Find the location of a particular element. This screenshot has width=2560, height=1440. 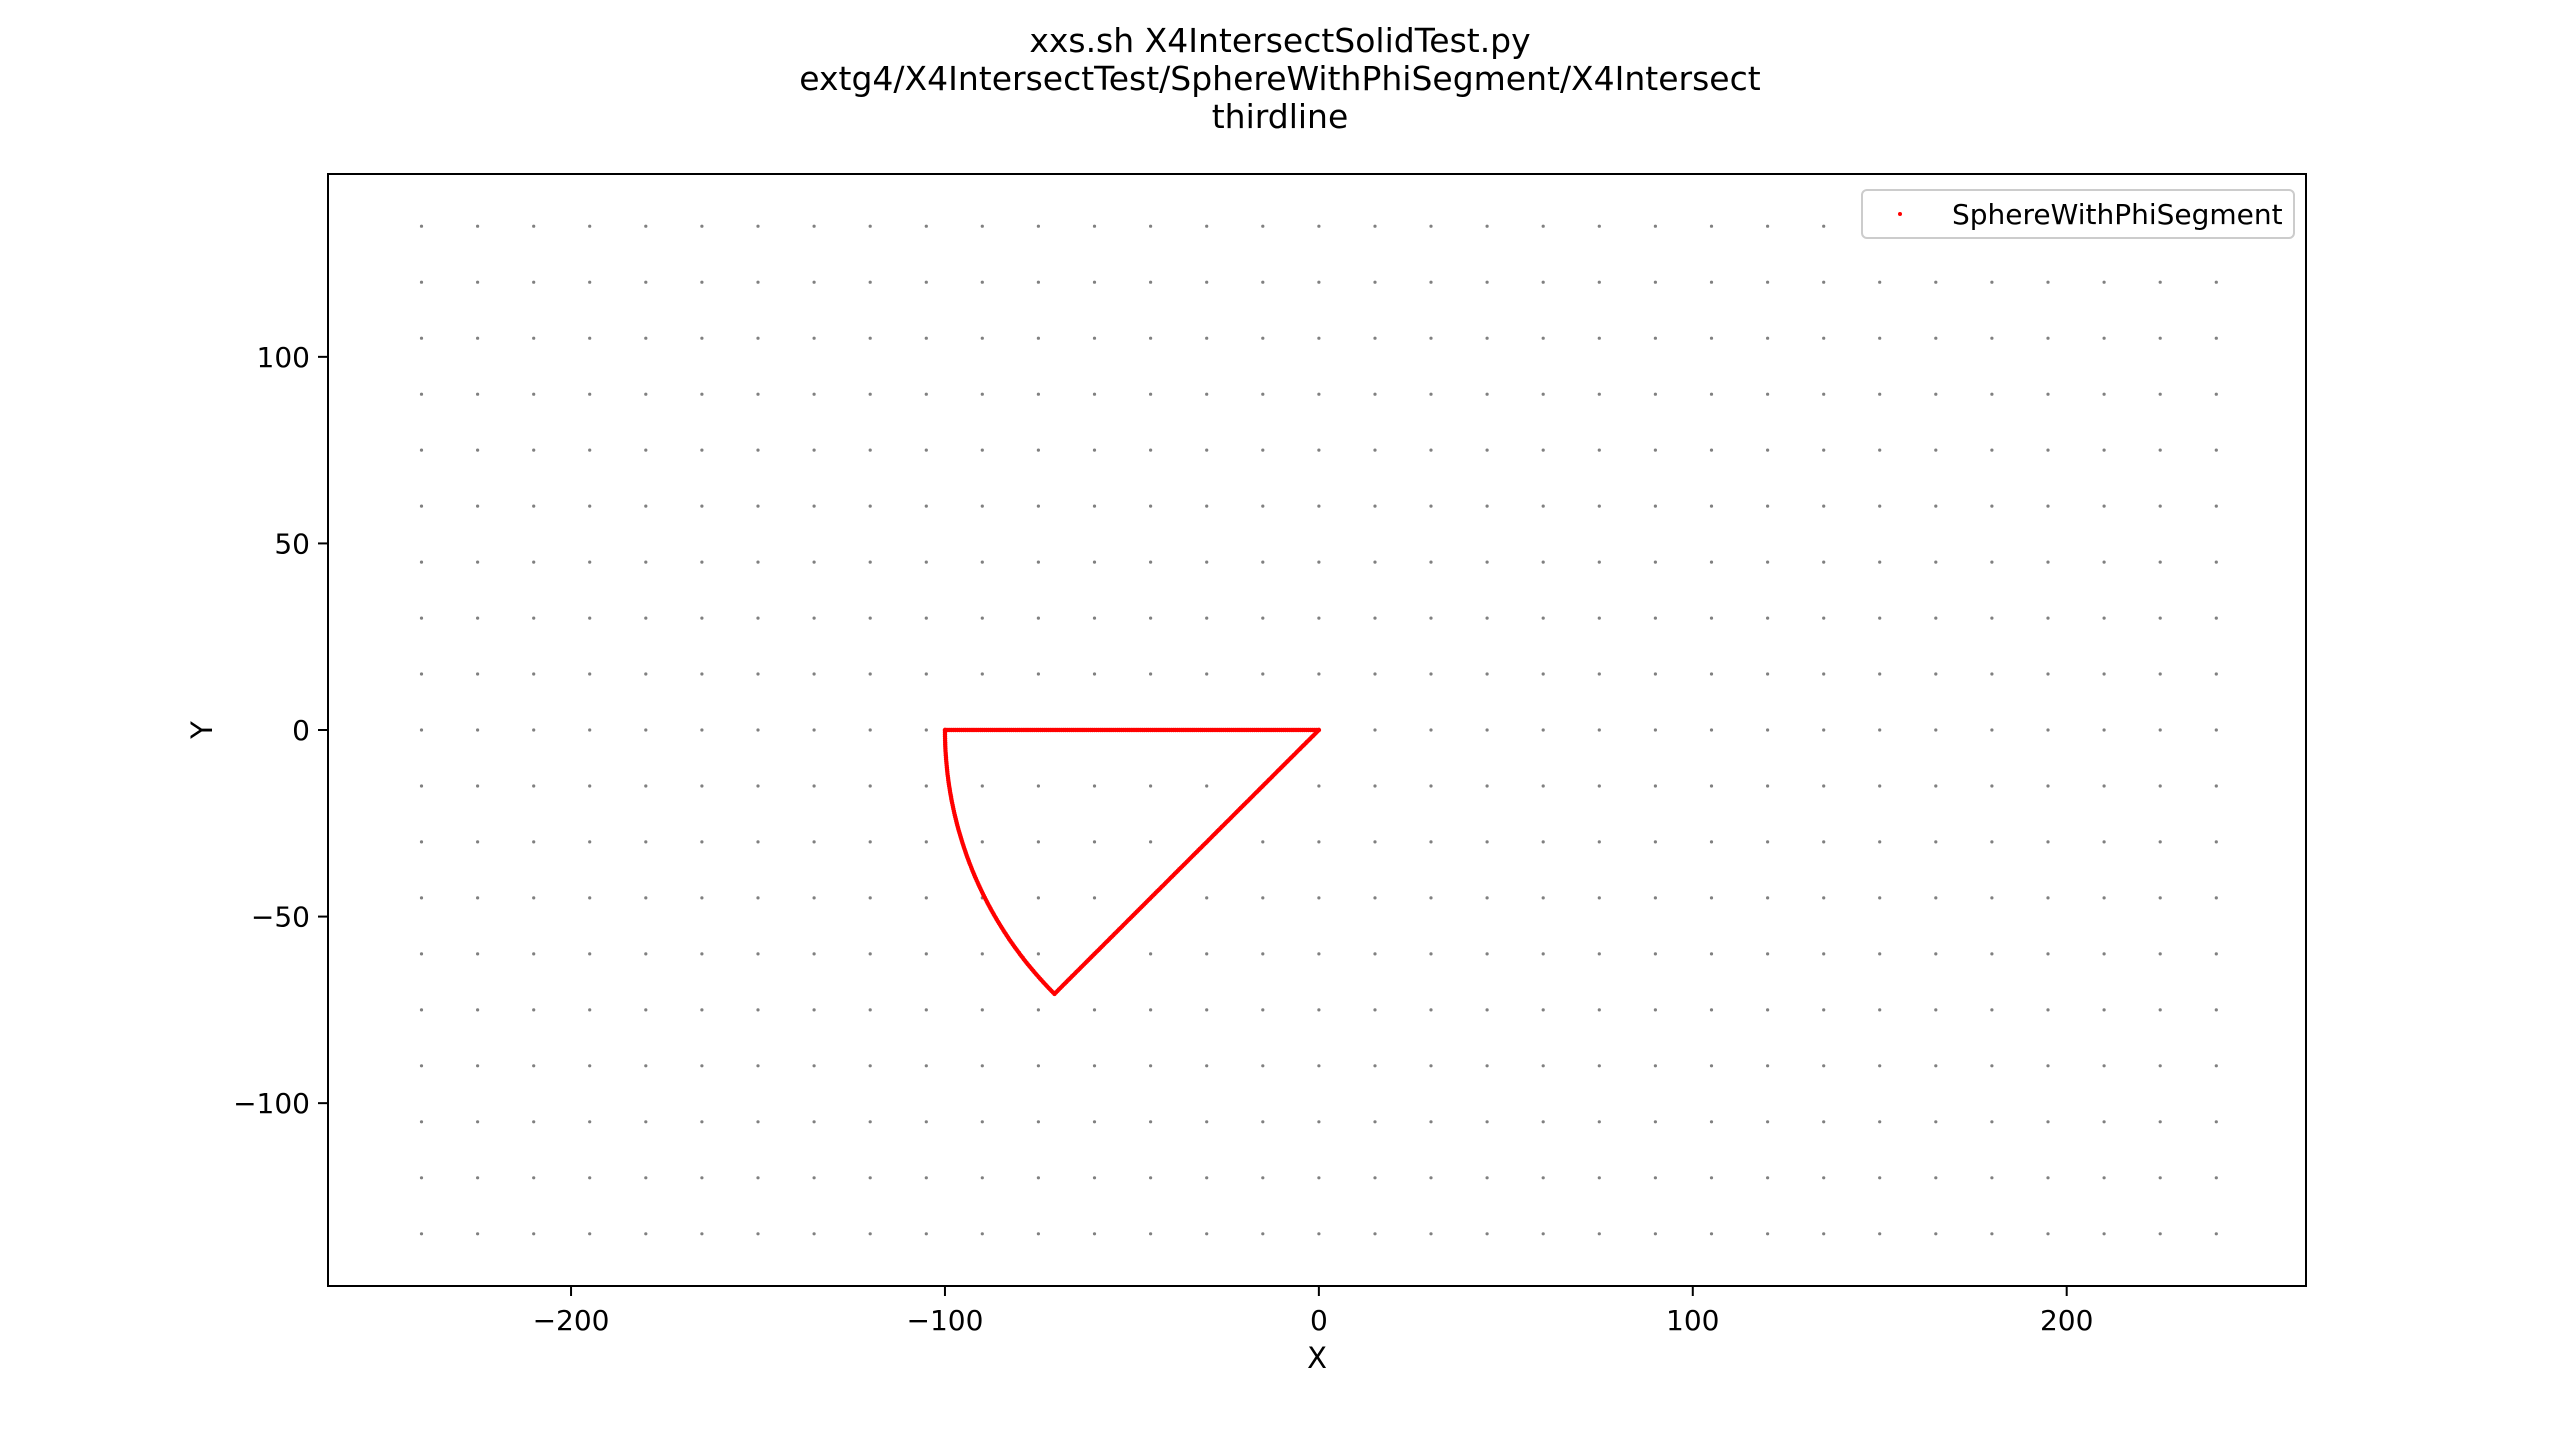

legend-label: SphereWithPhiSegment is located at coordinates (2117, 214).